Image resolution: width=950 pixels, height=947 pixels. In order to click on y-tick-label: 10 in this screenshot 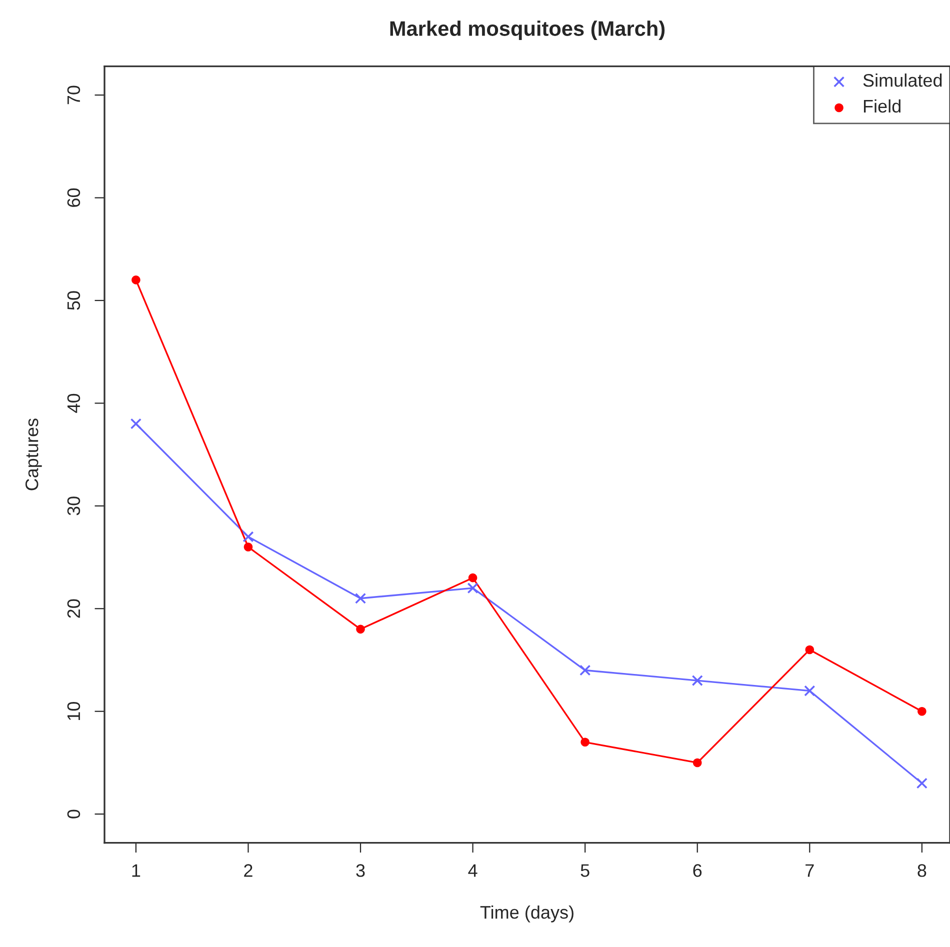, I will do `click(73, 711)`.